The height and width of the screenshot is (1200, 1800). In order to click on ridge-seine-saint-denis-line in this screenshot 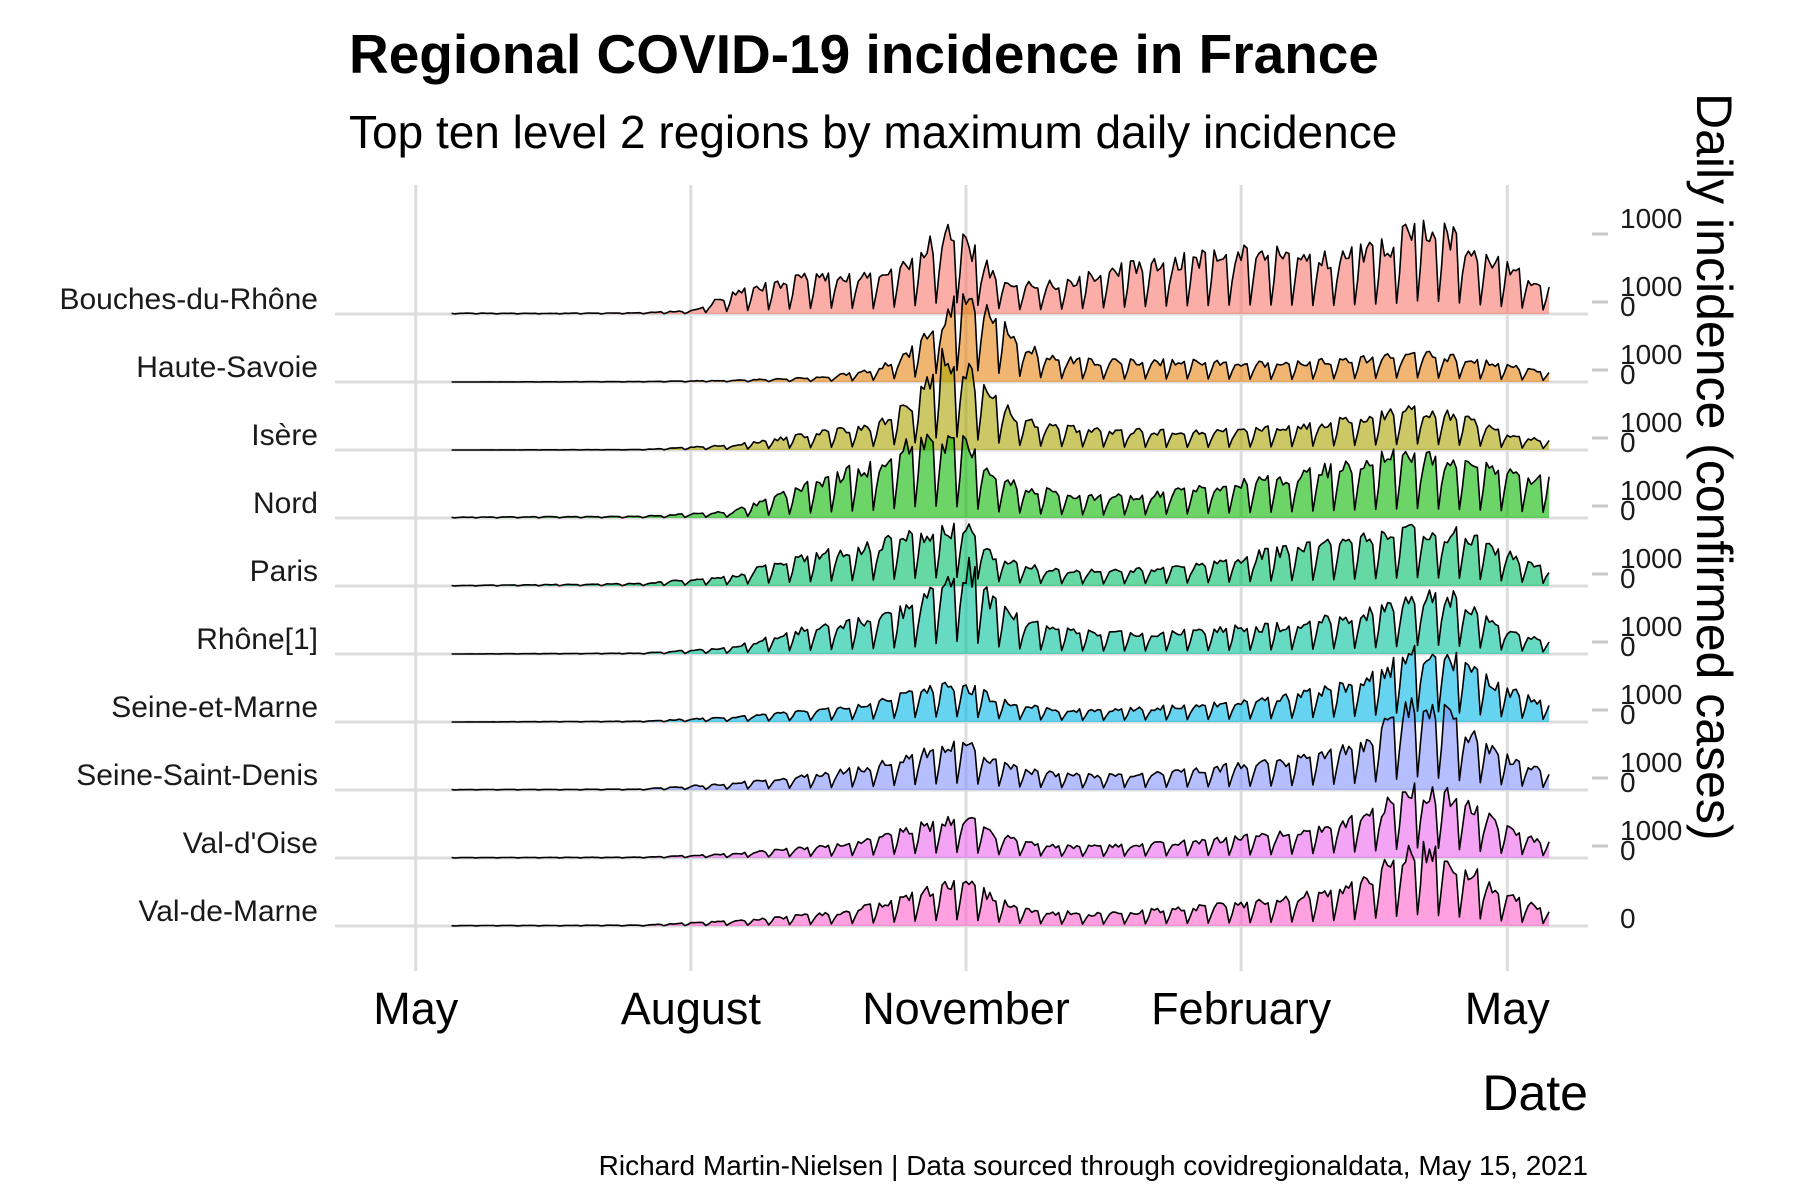, I will do `click(1000, 744)`.